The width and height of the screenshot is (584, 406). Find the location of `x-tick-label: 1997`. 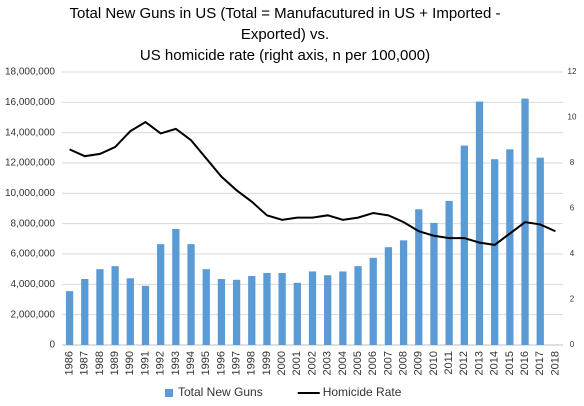

x-tick-label: 1997 is located at coordinates (236, 363).